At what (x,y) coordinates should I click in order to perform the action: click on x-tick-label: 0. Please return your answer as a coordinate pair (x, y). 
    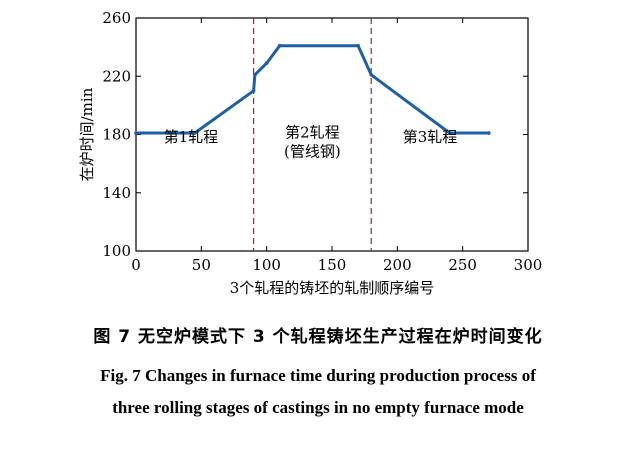
    Looking at the image, I should click on (136, 265).